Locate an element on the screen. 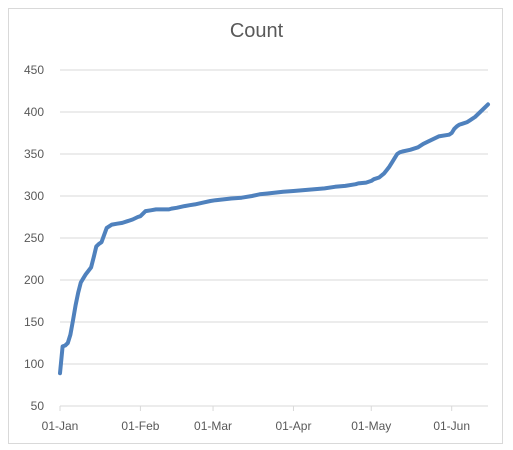  x-axis-labels: 01-Jan 01-Feb 01-Mar 01-Apr 01-May 01-Jun is located at coordinates (256, 426).